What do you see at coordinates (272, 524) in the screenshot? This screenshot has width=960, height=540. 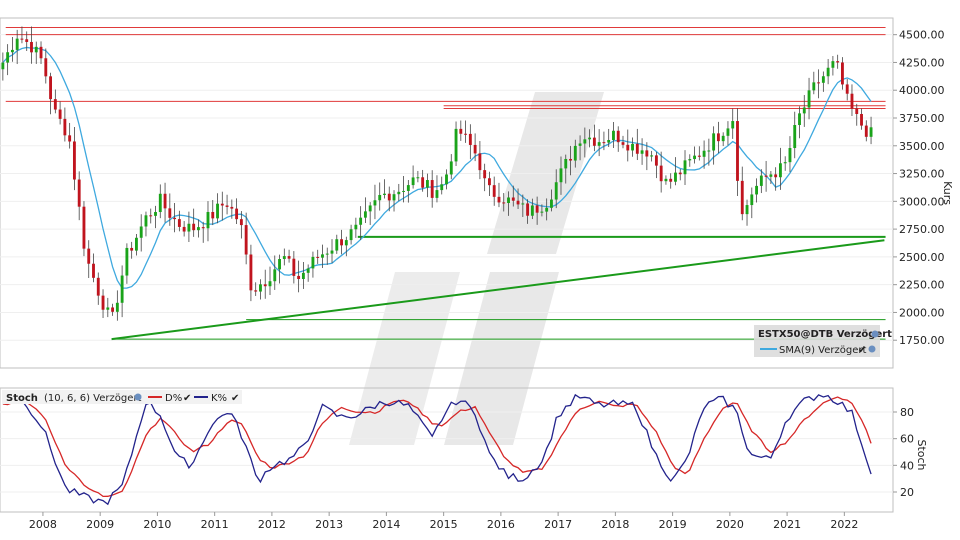 I see `x-tick-label: 2012` at bounding box center [272, 524].